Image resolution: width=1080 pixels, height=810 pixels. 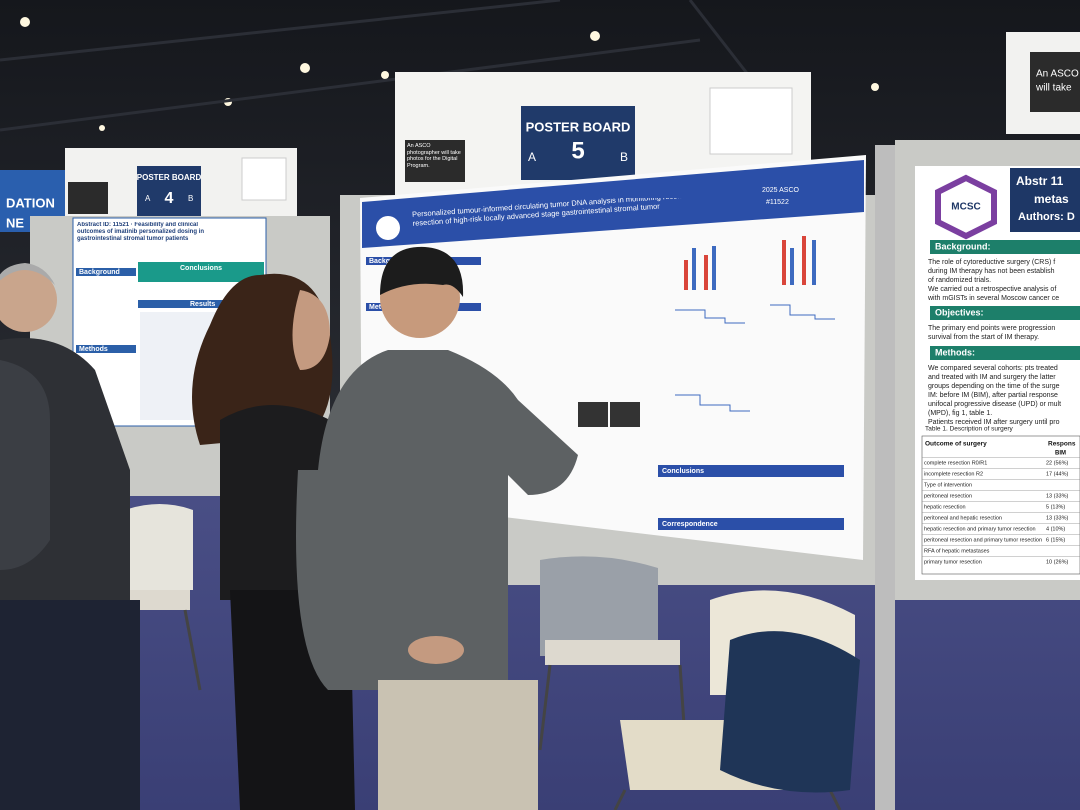 What do you see at coordinates (1057, 474) in the screenshot?
I see `table-cell: 17 (44%)` at bounding box center [1057, 474].